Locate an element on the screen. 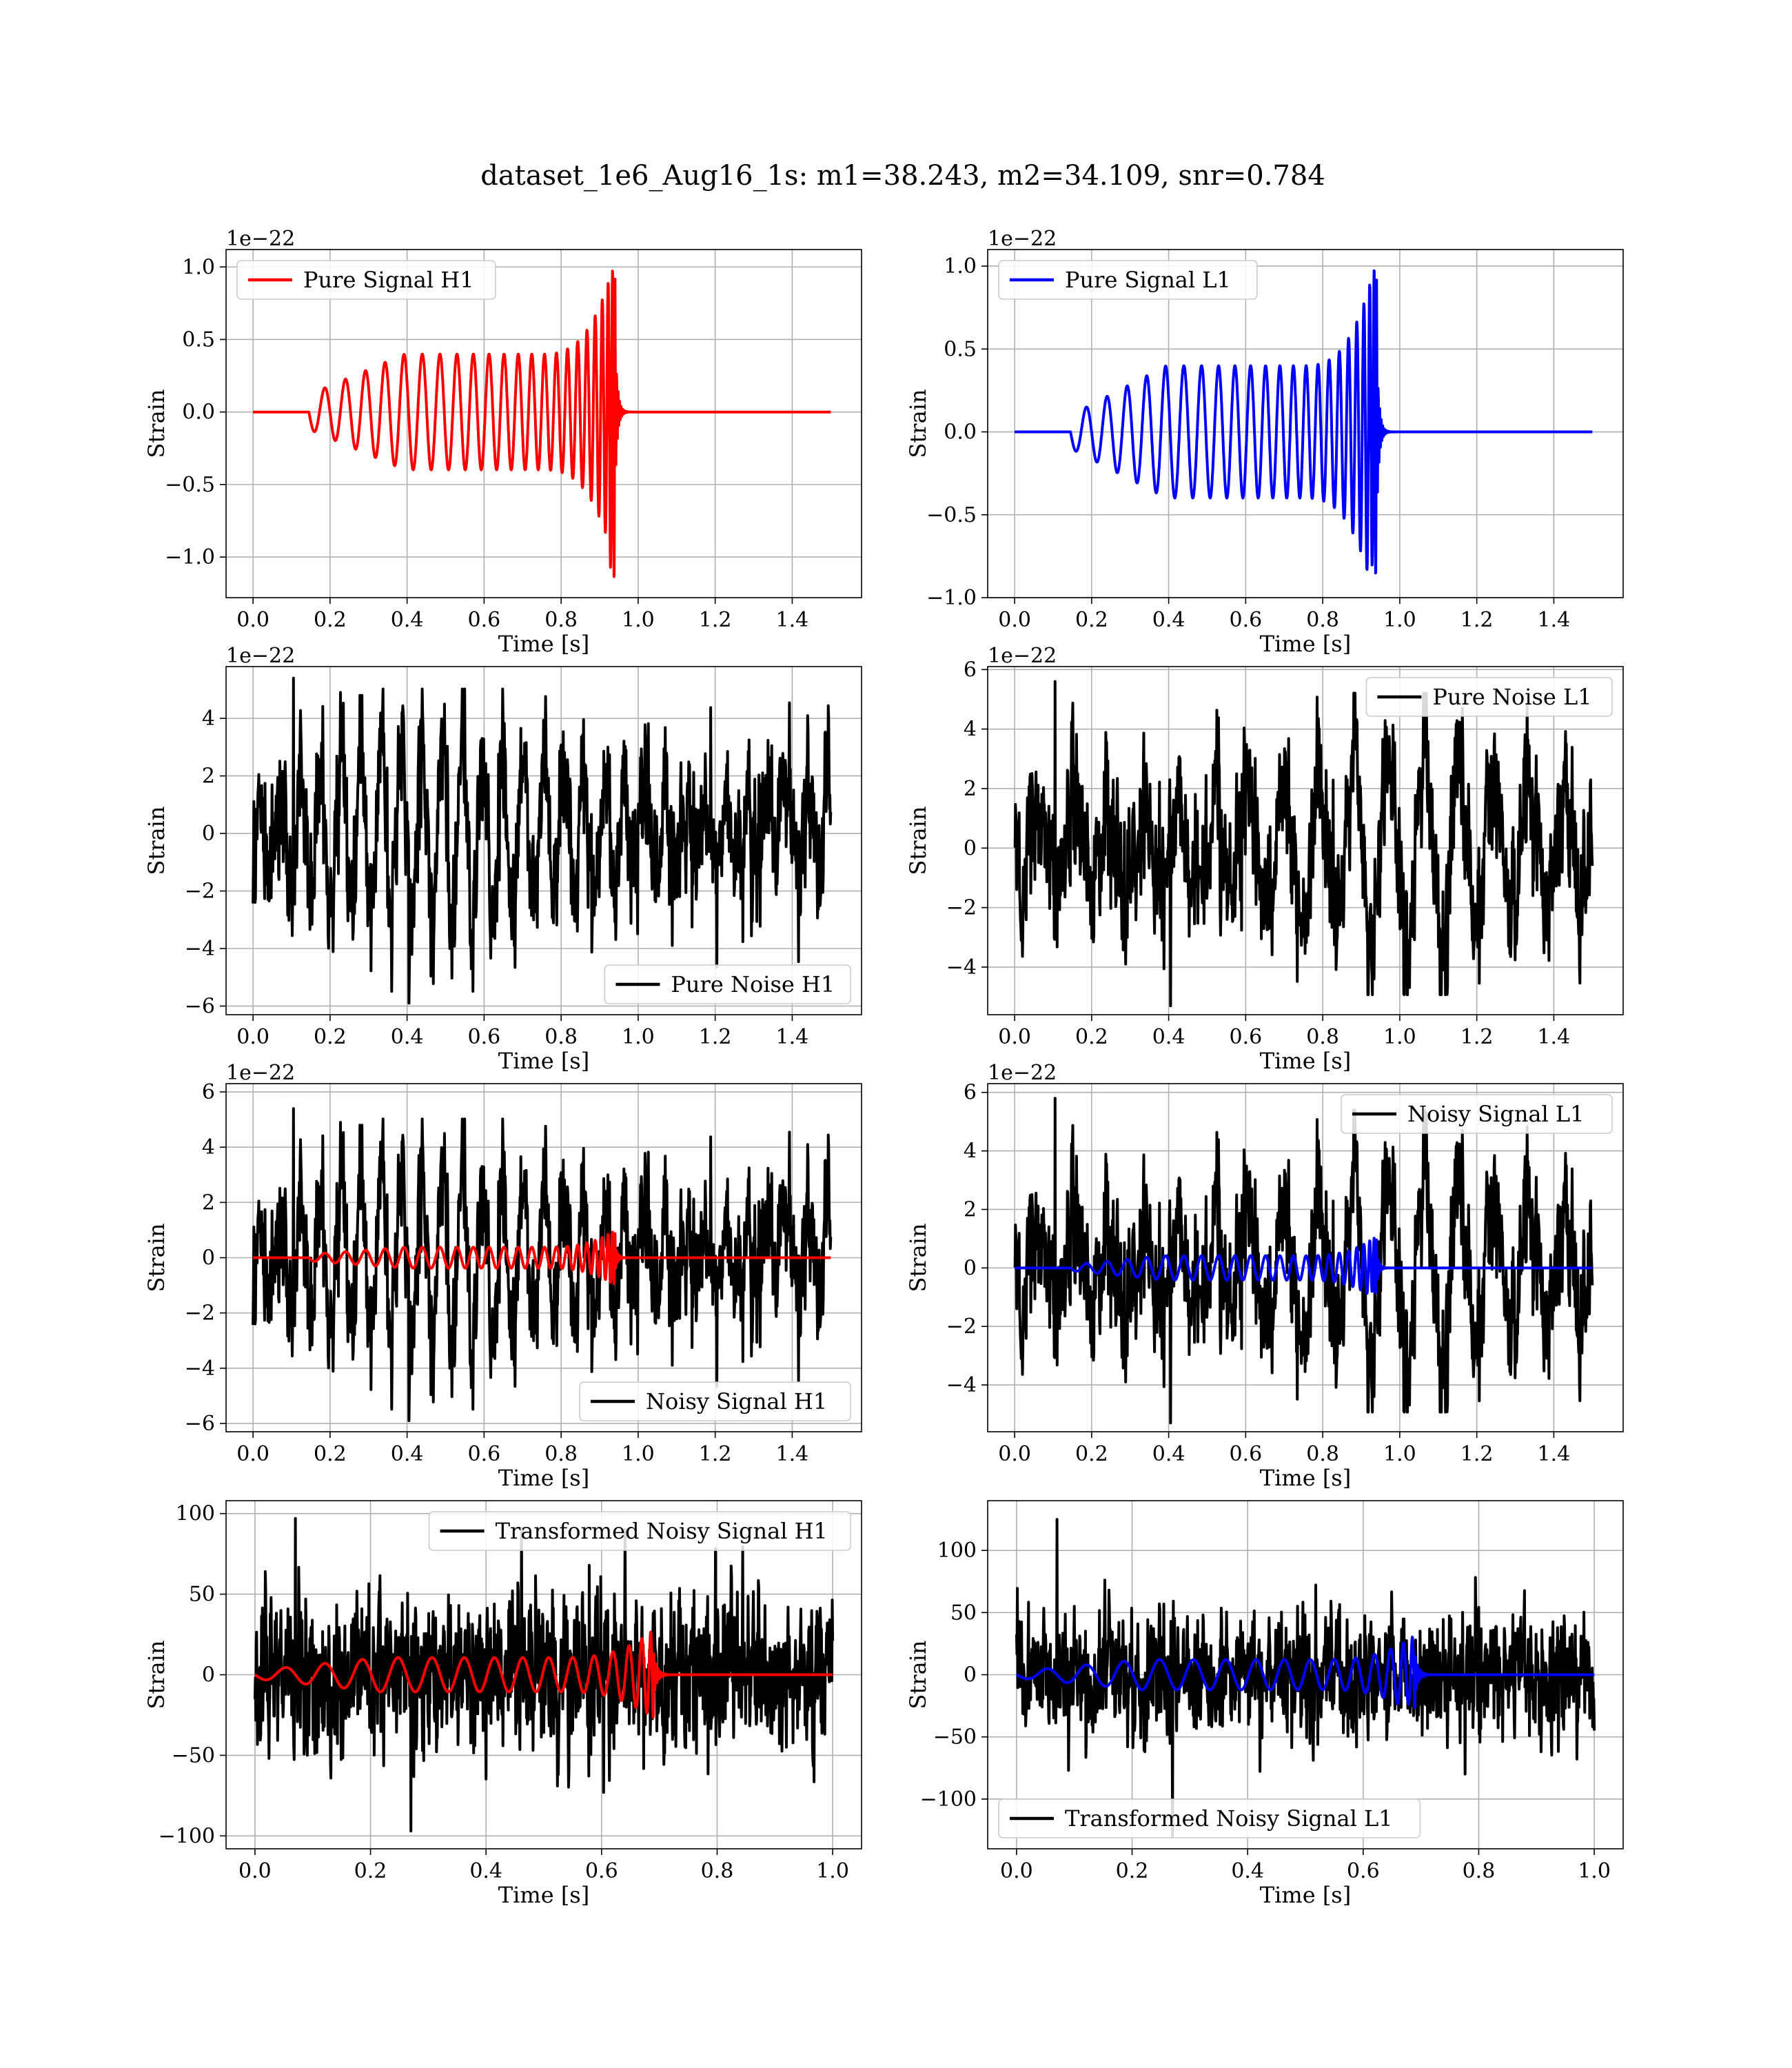 This screenshot has width=1792, height=2068. legend-label: Noisy Signal H1 is located at coordinates (736, 1401).